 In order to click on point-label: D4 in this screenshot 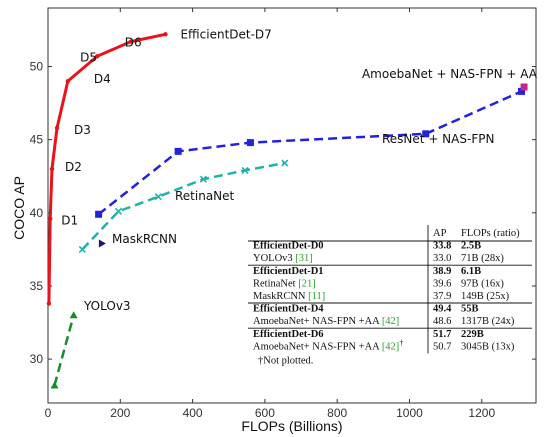, I will do `click(102, 79)`.